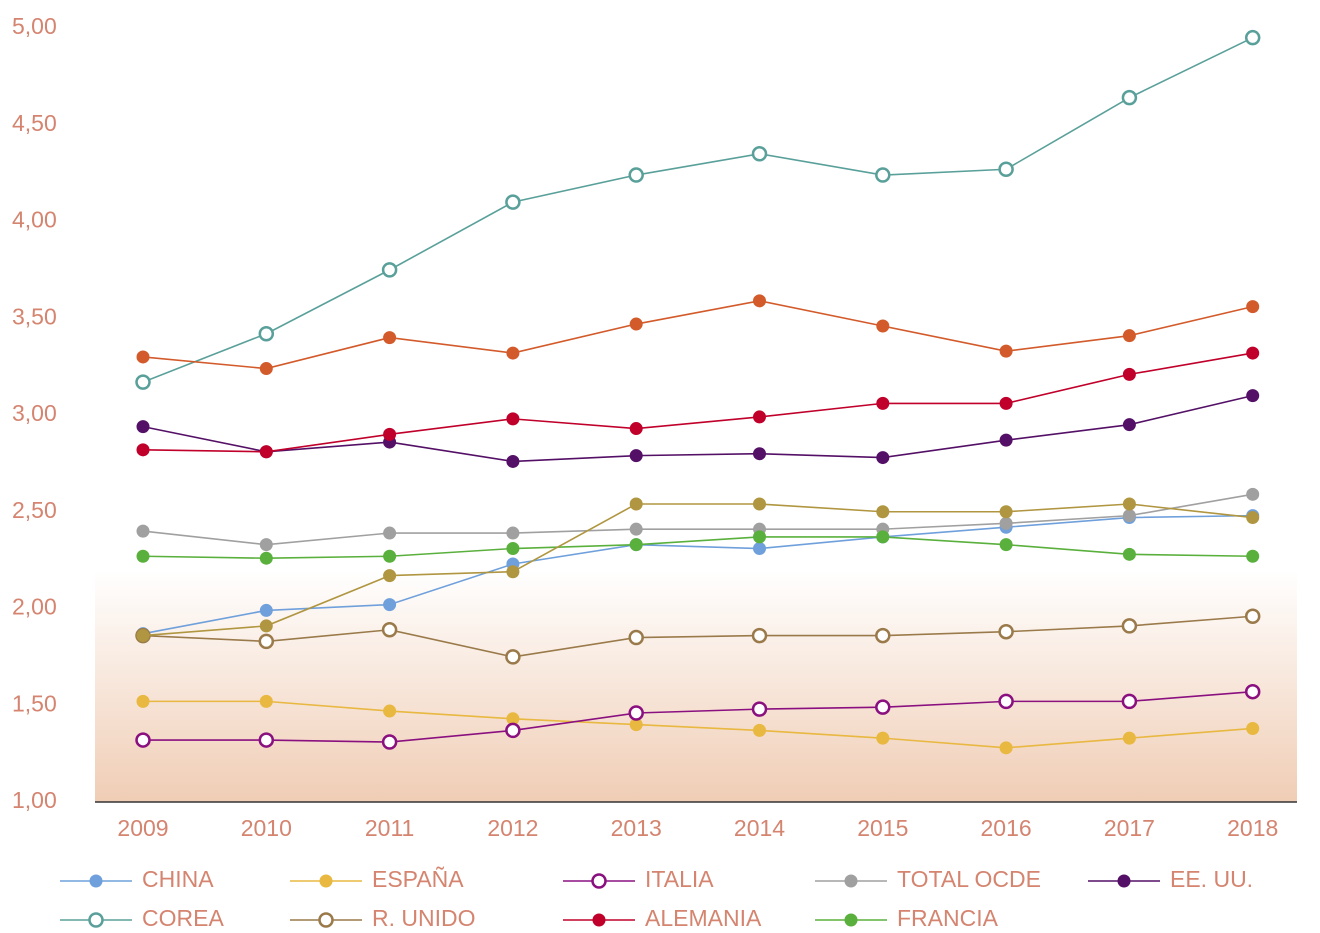  I want to click on x-tick-label: 2018, so click(1252, 828).